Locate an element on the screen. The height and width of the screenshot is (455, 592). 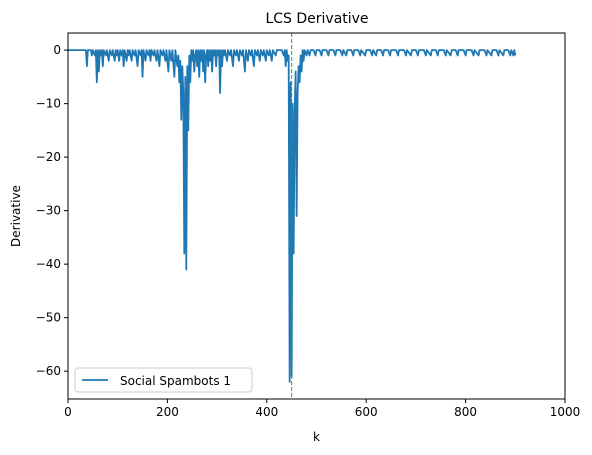
chart-title: LCS Derivative is located at coordinates (316, 19).